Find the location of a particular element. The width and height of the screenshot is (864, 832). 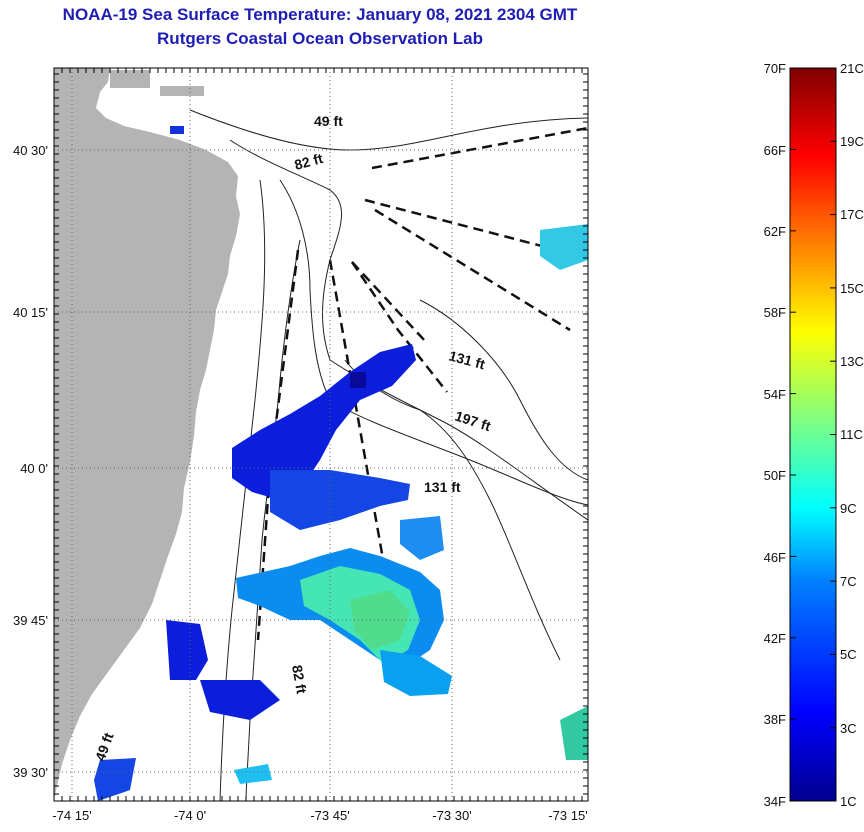

lon-tick-label: -74 0' is located at coordinates (190, 815).